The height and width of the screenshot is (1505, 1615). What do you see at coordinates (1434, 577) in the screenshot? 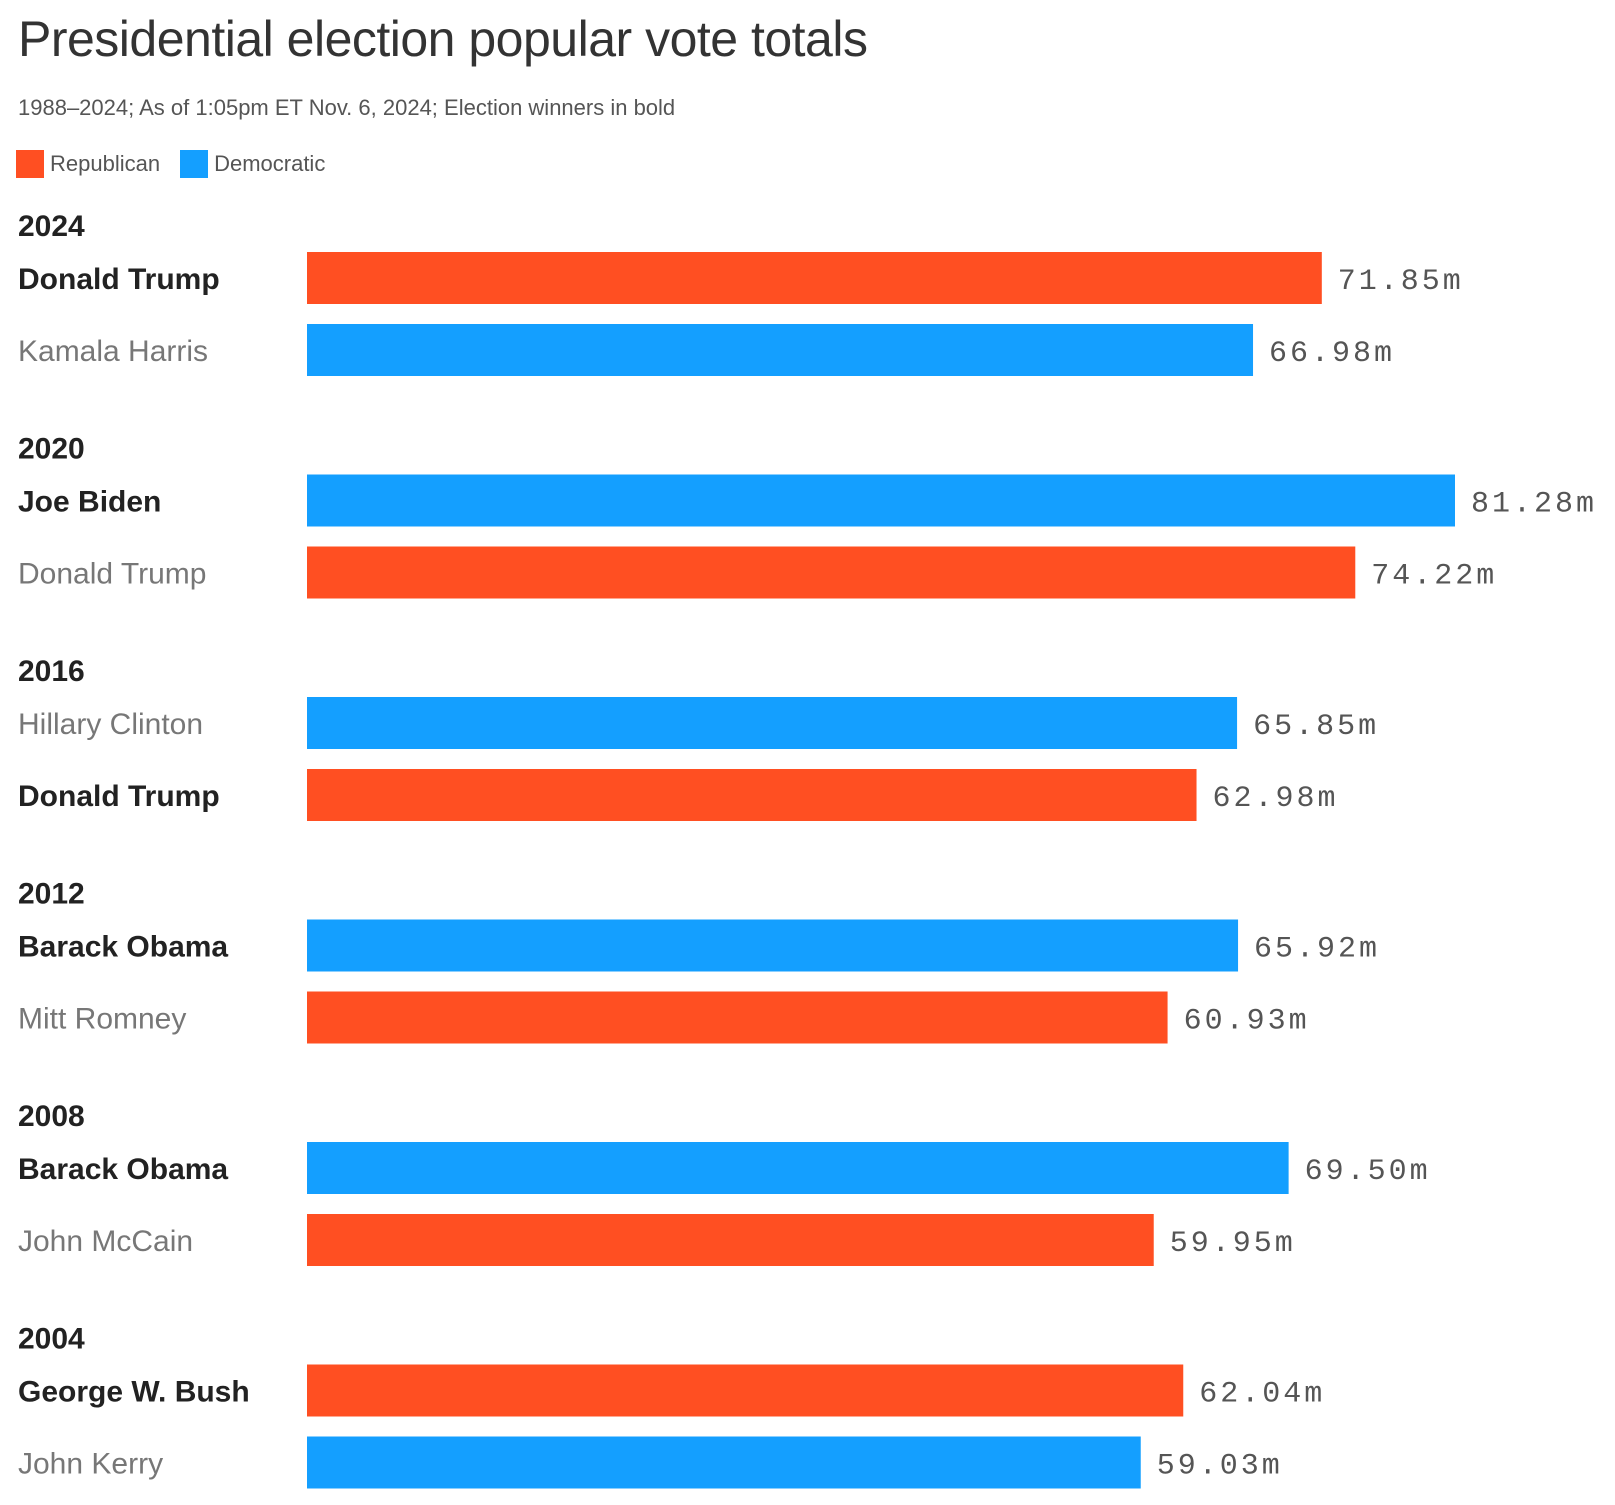
I see `value-label: 74.22m` at bounding box center [1434, 577].